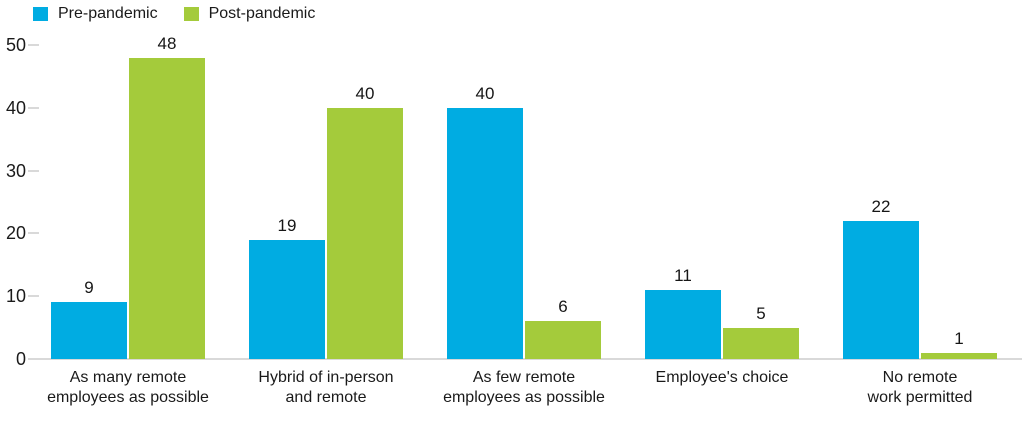 The height and width of the screenshot is (423, 1024). I want to click on value-label-pre-pandemic-group-0: 9, so click(89, 288).